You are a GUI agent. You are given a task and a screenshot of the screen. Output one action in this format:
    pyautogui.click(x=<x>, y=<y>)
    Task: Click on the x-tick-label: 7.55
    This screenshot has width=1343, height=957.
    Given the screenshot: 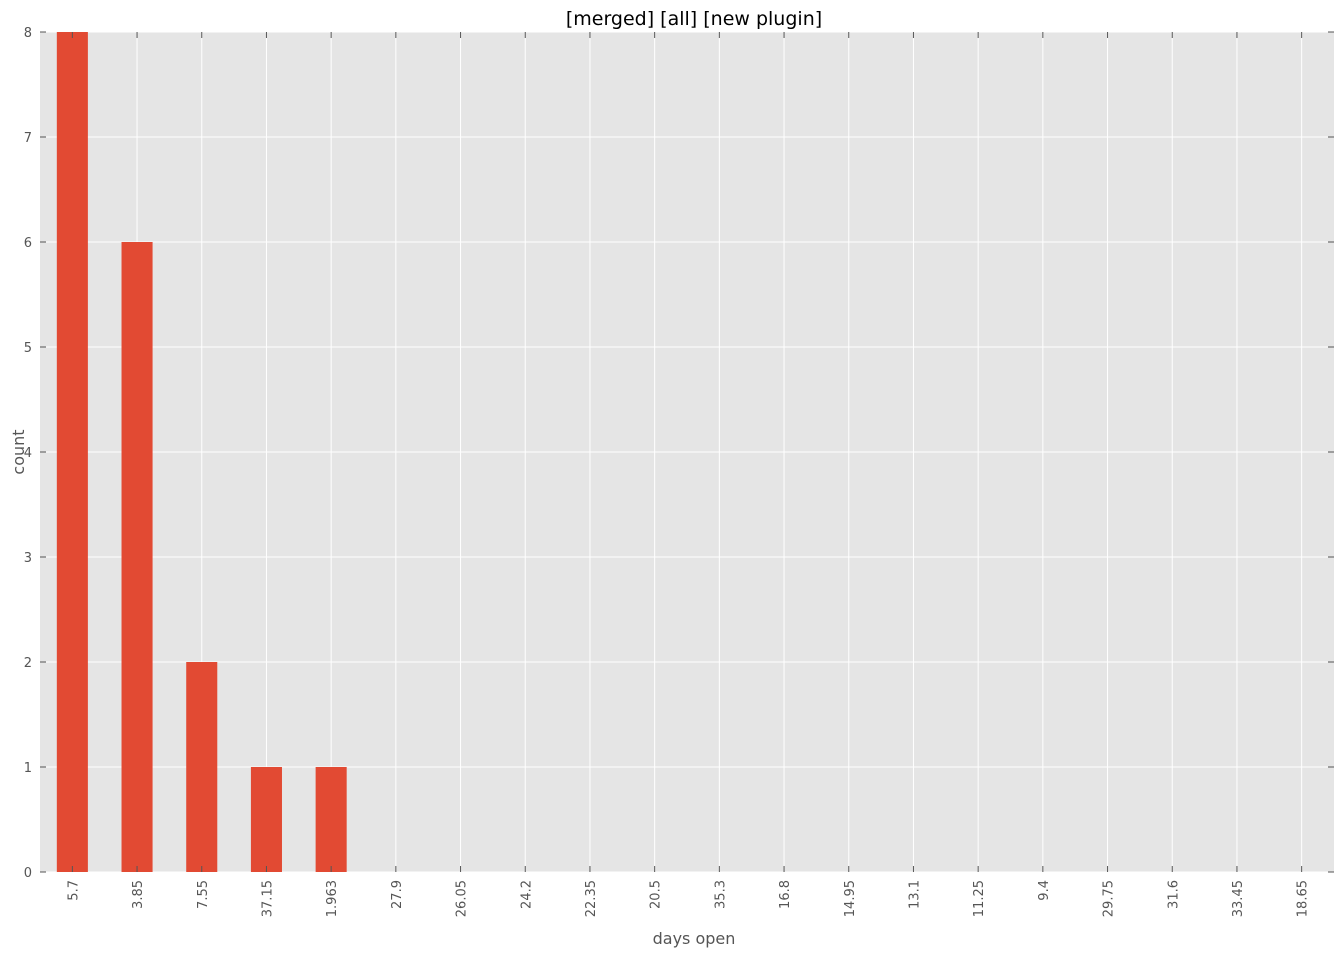 What is the action you would take?
    pyautogui.click(x=203, y=894)
    